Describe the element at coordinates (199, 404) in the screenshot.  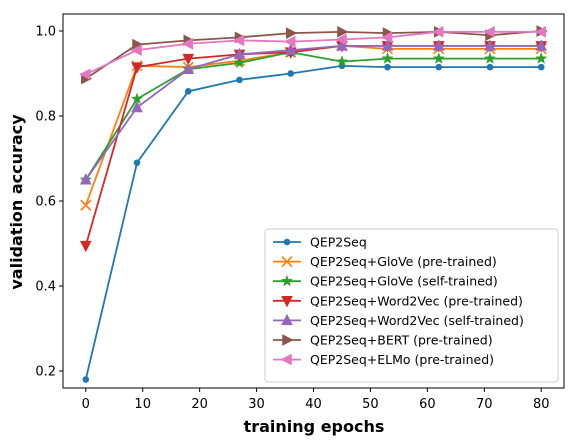
I see `x-tick-label: 20` at that location.